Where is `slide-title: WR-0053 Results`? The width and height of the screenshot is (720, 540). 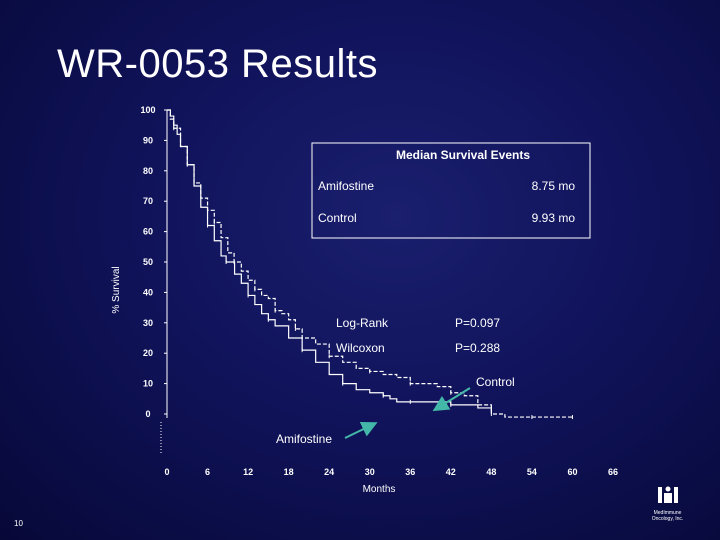
slide-title: WR-0053 Results is located at coordinates (217, 64).